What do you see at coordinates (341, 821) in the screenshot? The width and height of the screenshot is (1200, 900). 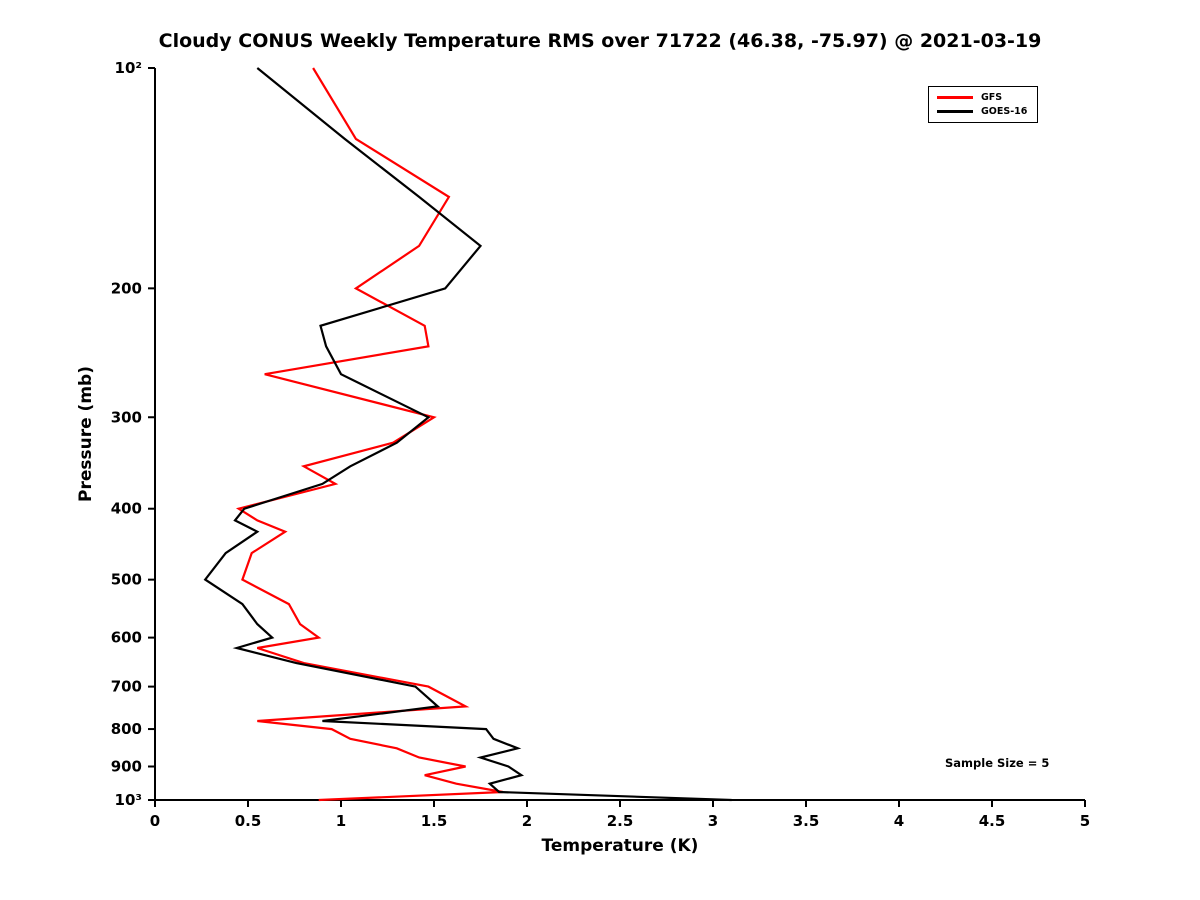 I see `x-tick-label: 1` at bounding box center [341, 821].